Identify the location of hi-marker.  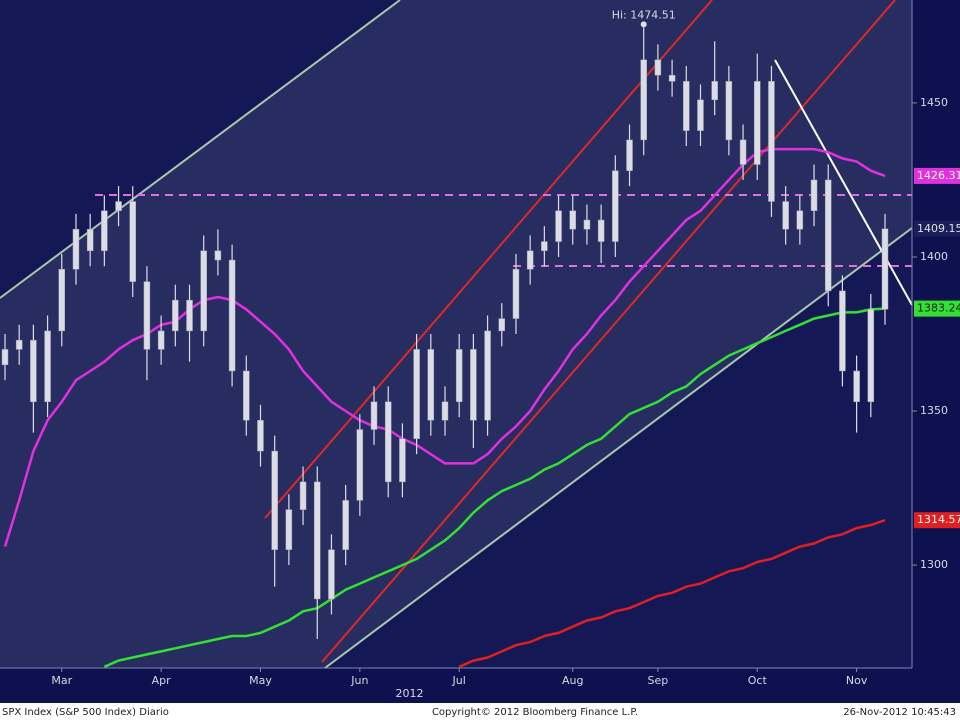
(643, 24).